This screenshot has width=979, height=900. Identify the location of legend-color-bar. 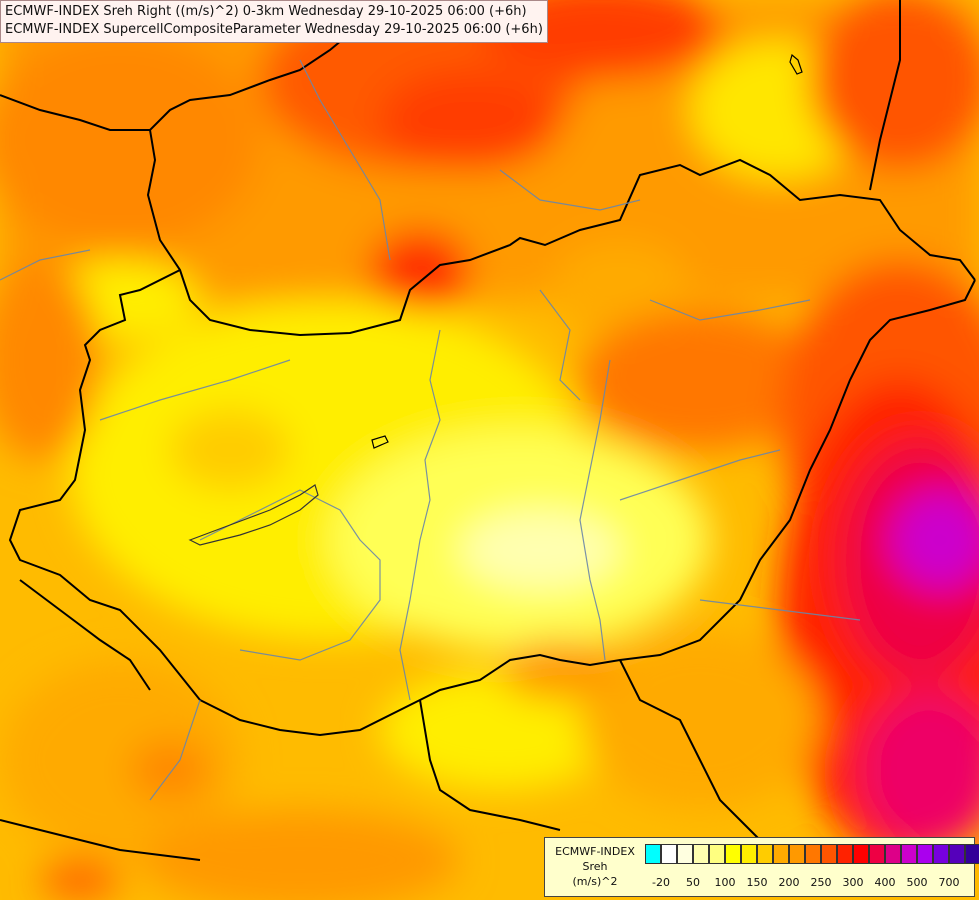
(812, 855).